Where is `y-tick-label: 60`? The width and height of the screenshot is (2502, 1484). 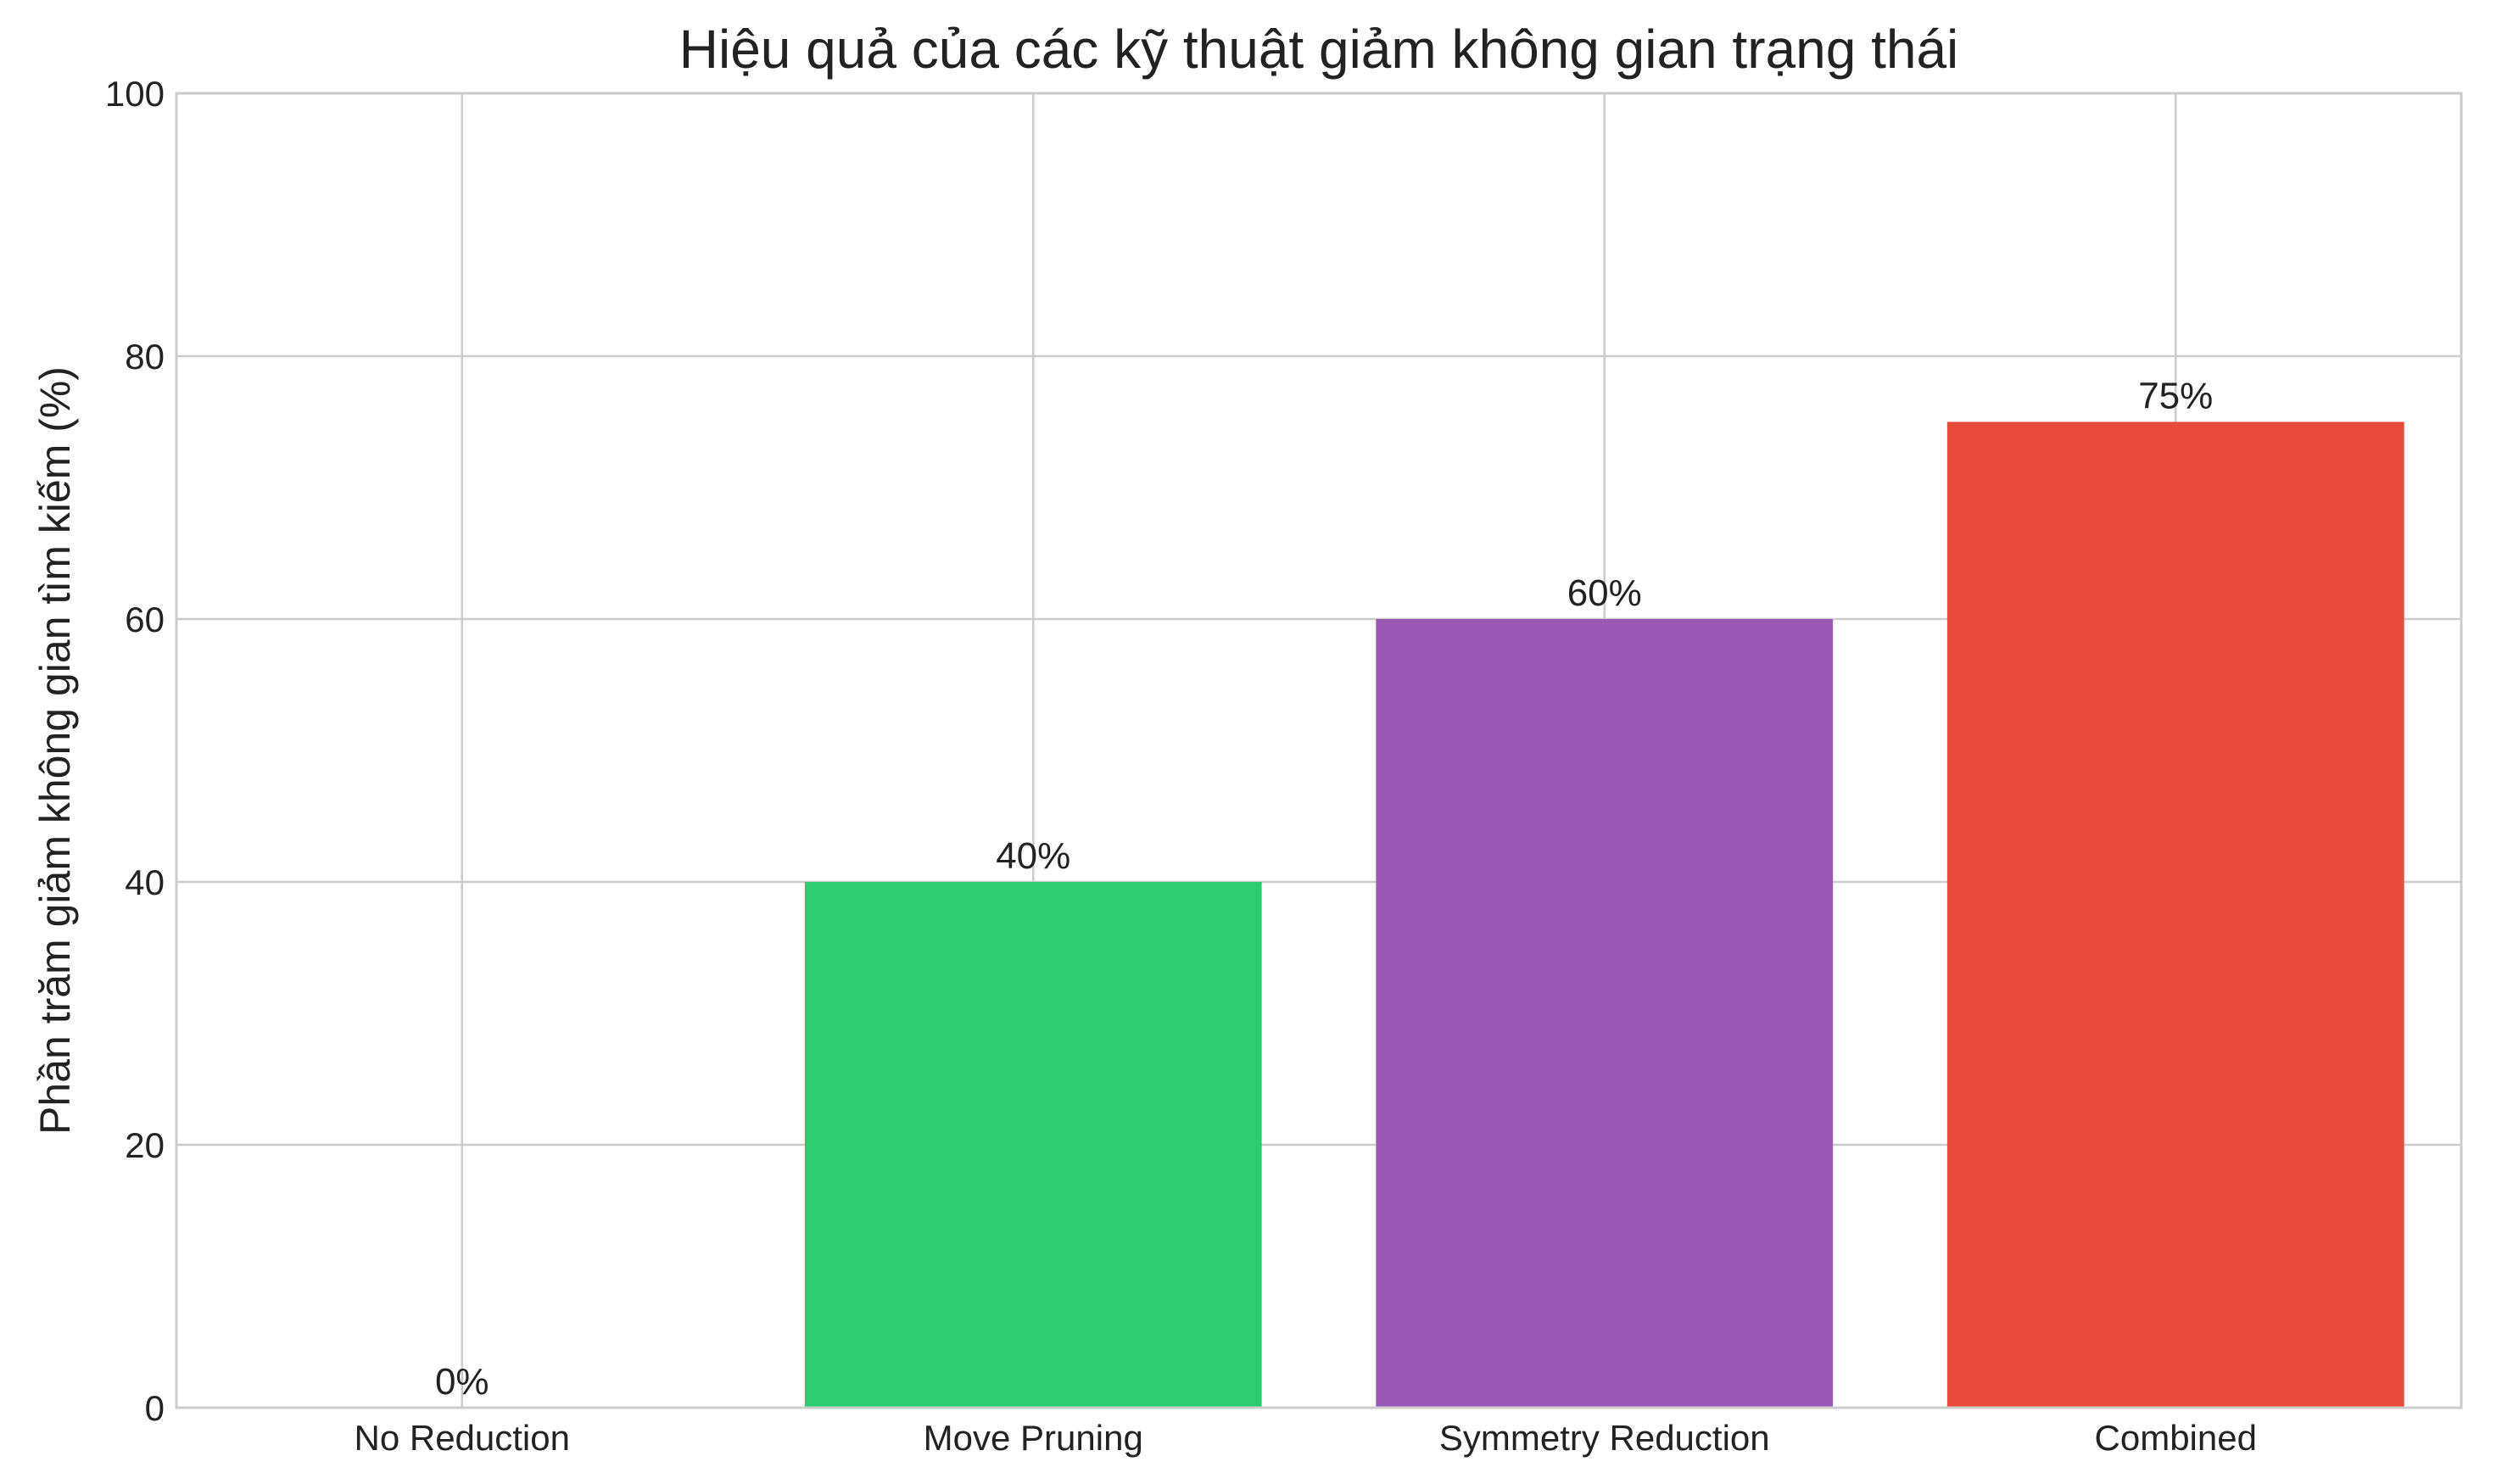 y-tick-label: 60 is located at coordinates (145, 619).